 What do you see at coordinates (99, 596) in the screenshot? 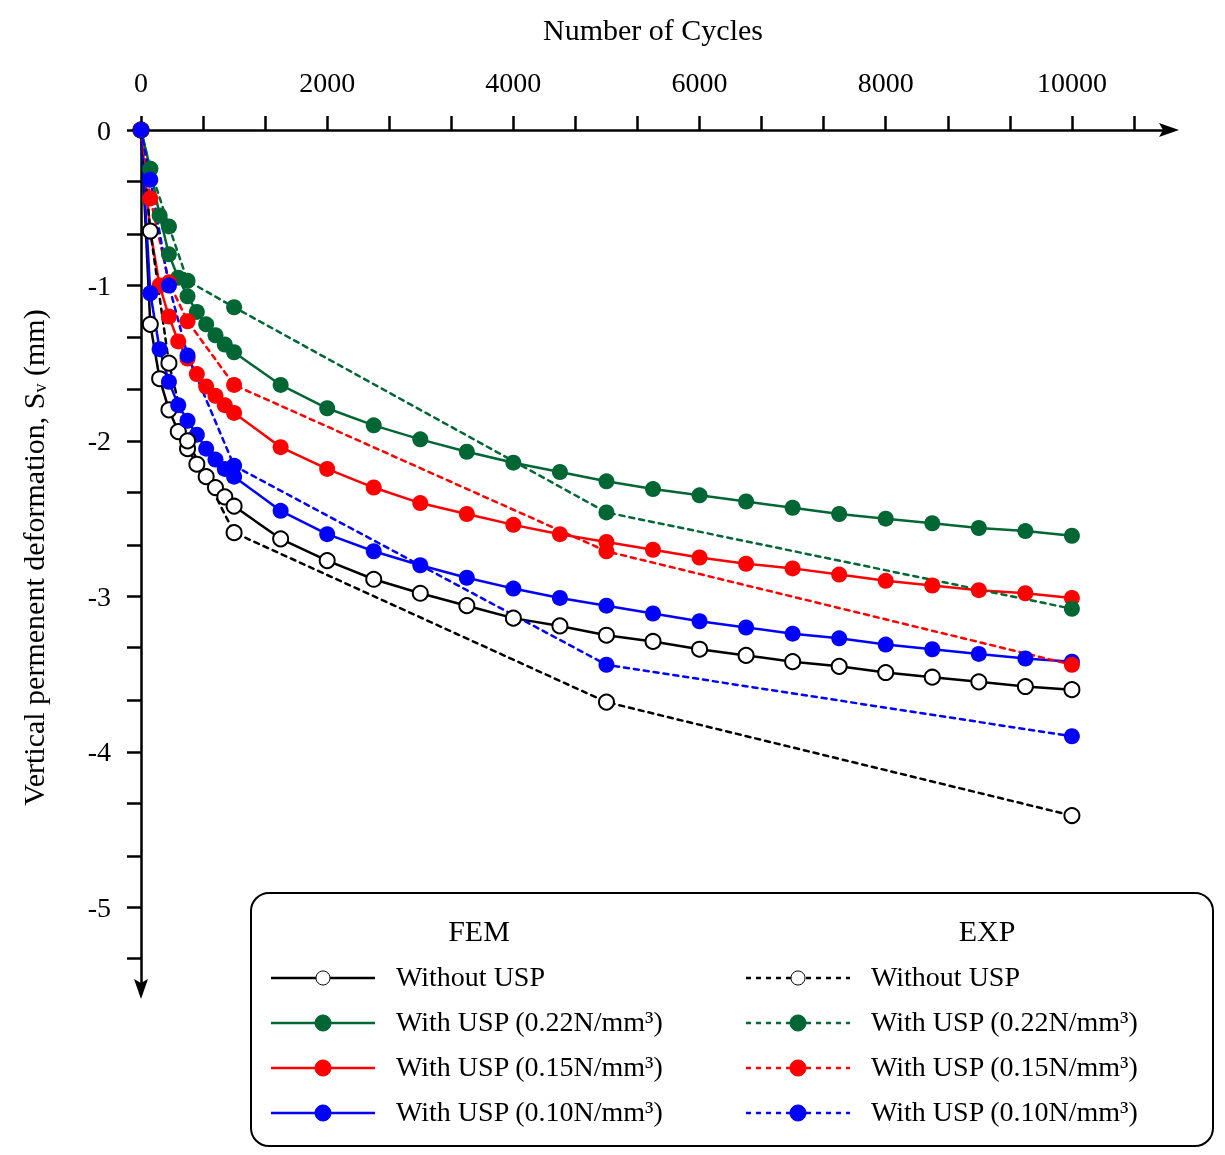
I see `y-tick-label: -3` at bounding box center [99, 596].